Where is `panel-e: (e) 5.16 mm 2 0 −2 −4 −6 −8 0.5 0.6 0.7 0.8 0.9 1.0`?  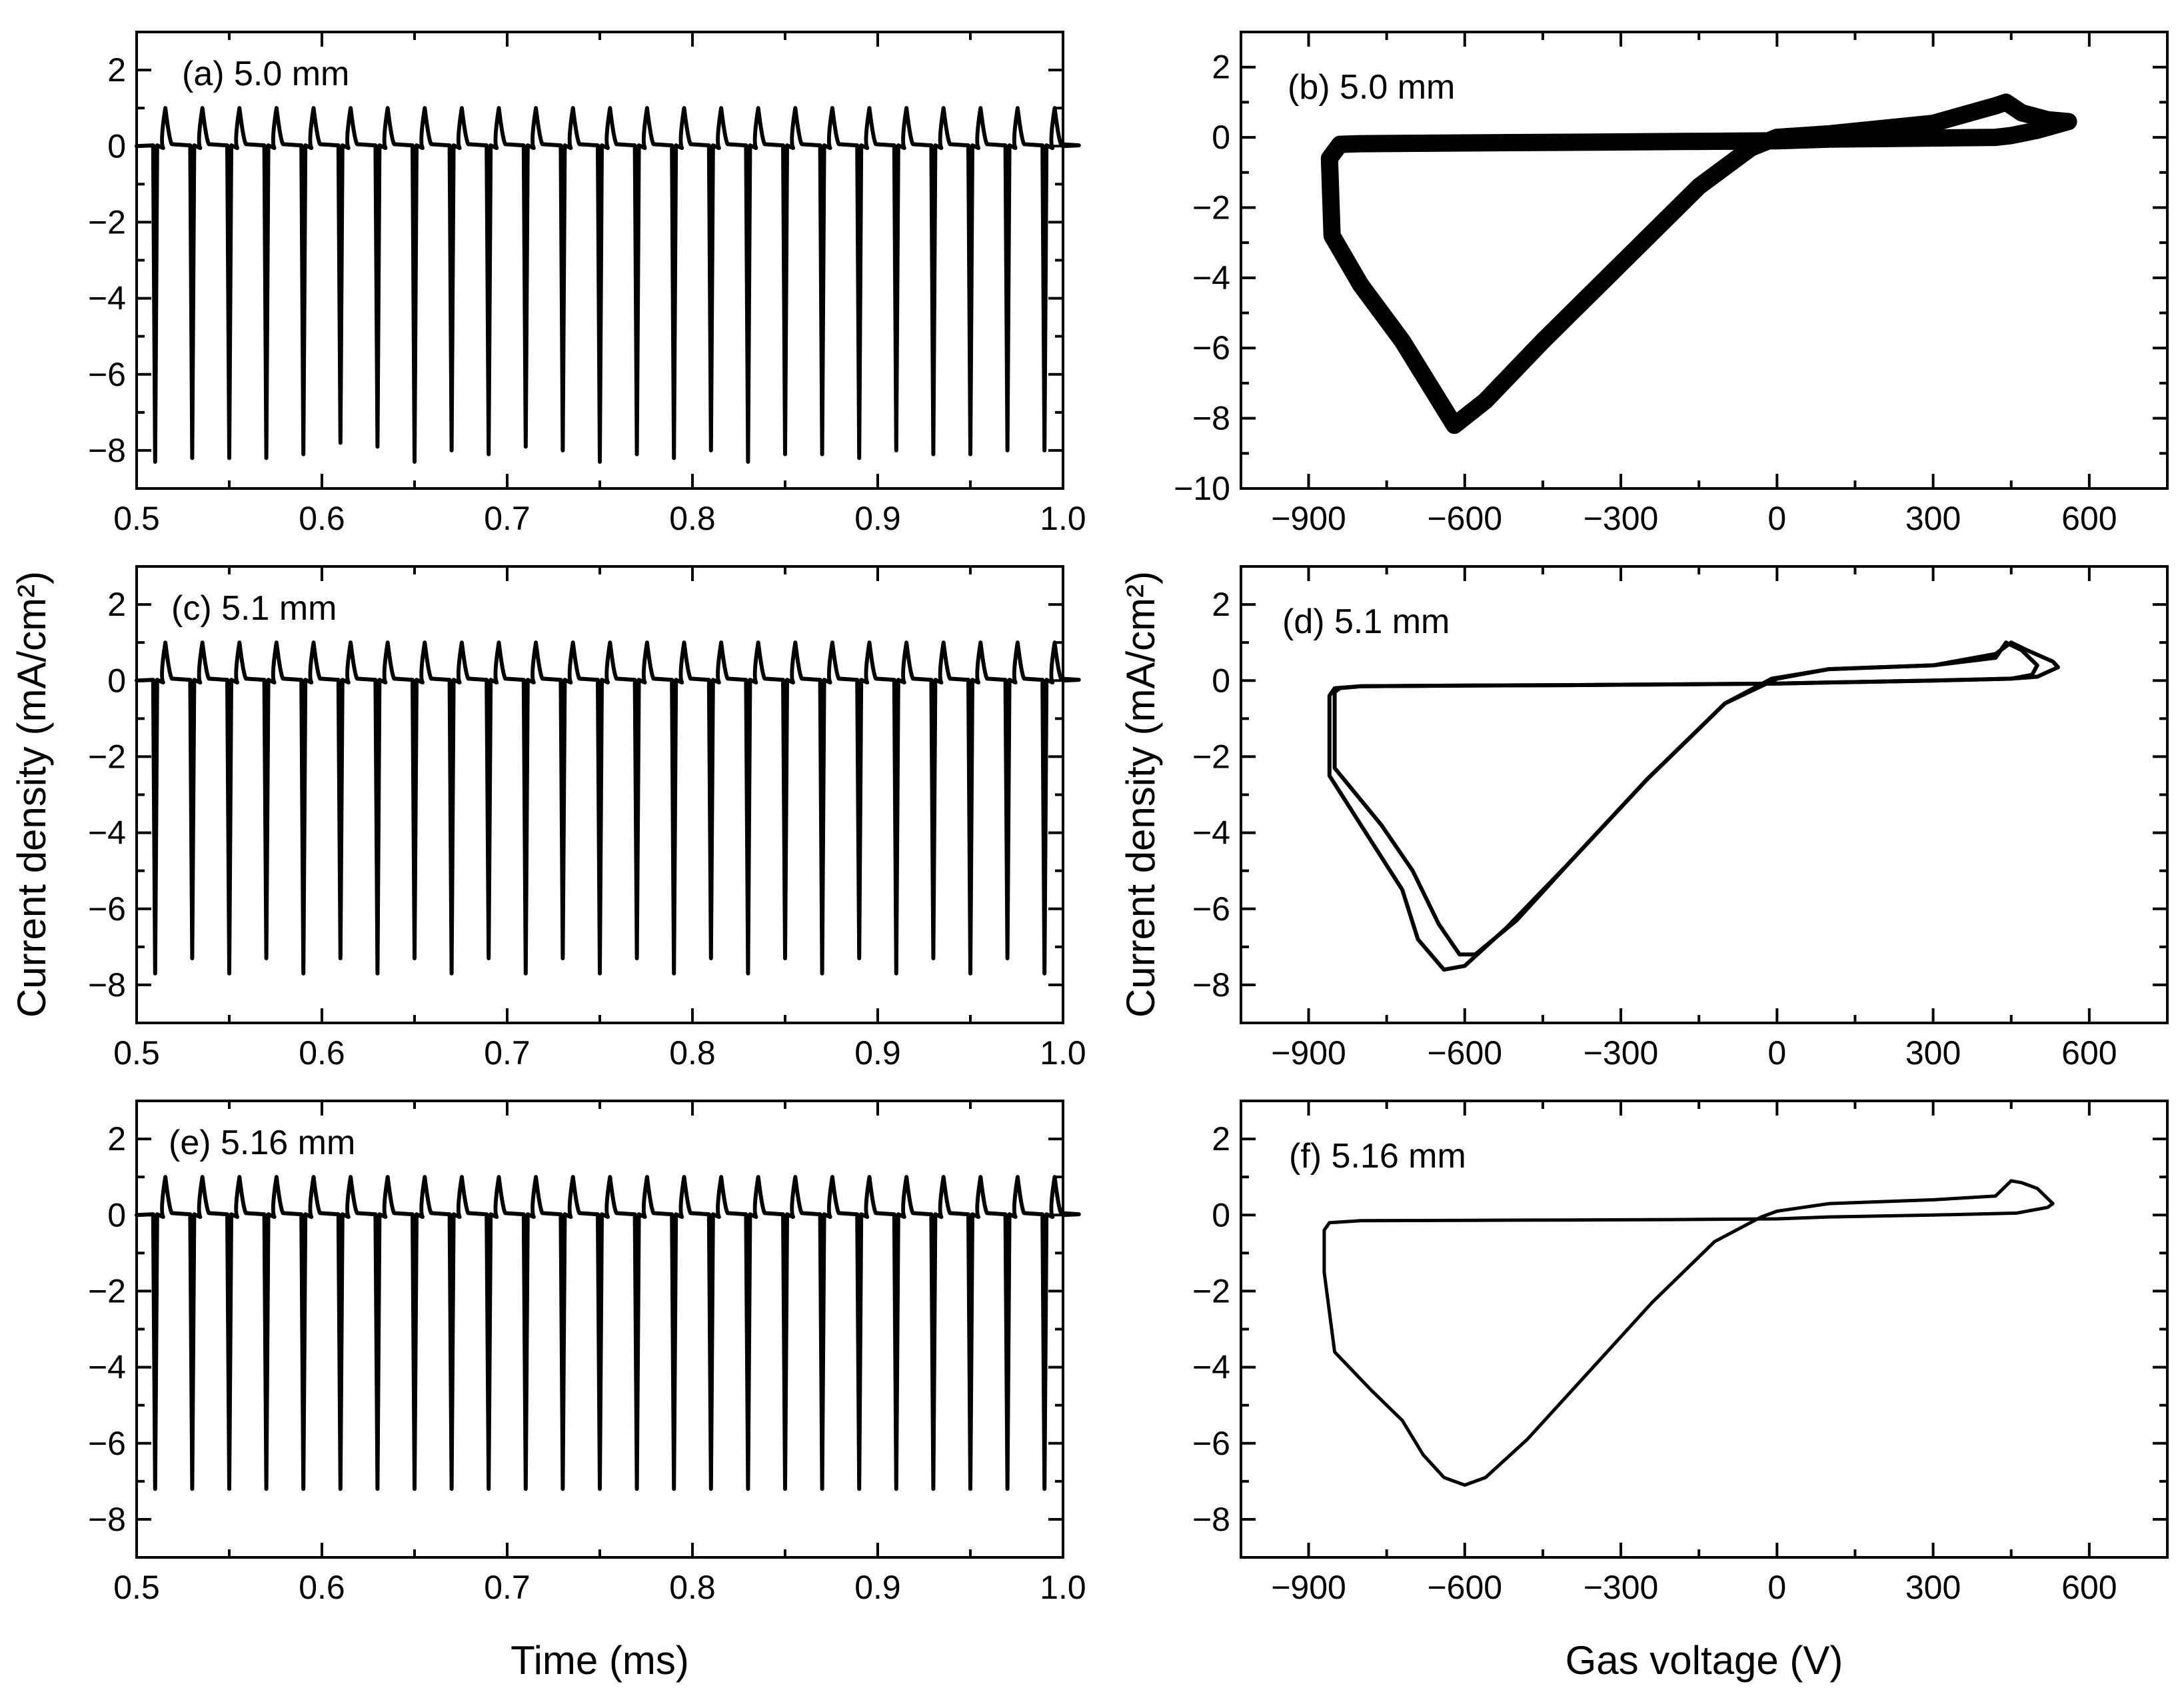
panel-e: (e) 5.16 mm 2 0 −2 −4 −6 −8 0.5 0.6 0.7 0.8 0.9 1.0 is located at coordinates (587, 1353).